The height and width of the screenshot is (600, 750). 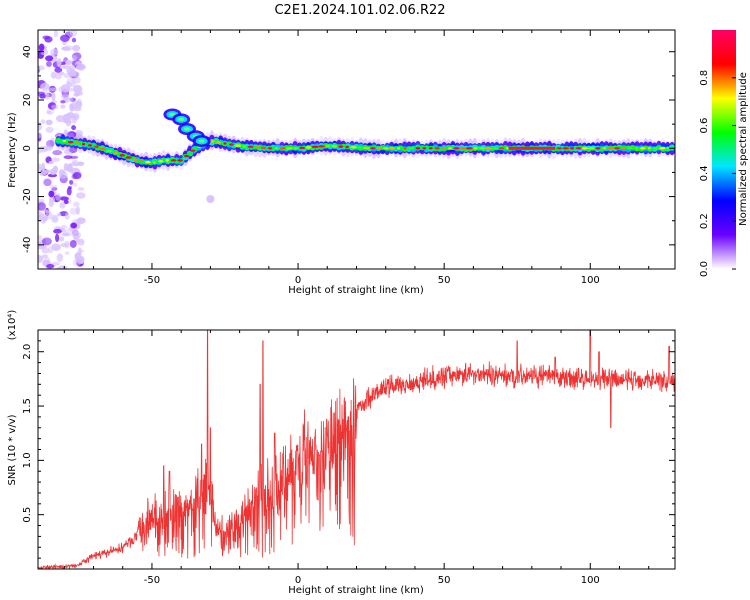 What do you see at coordinates (356, 590) in the screenshot?
I see `snr-xlabel: Height of straight line (km)` at bounding box center [356, 590].